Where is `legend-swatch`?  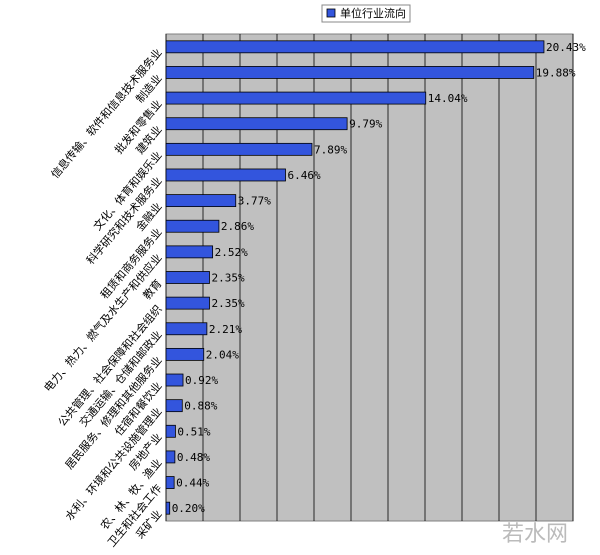 legend-swatch is located at coordinates (331, 13).